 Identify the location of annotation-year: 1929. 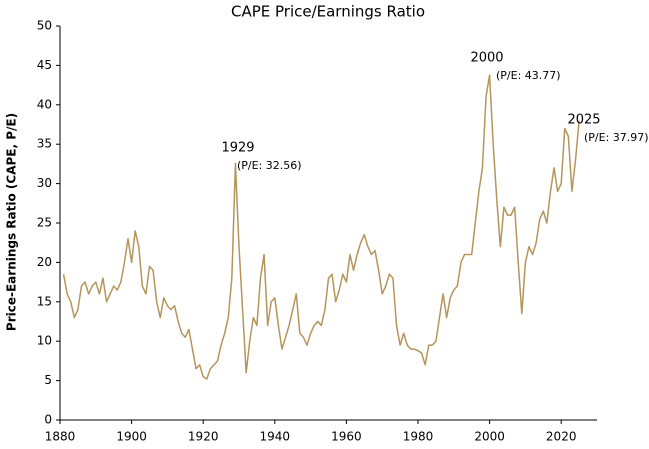
(237, 148).